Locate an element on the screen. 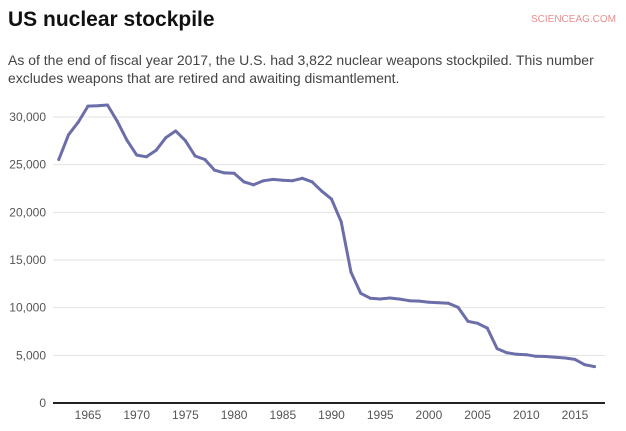  x-tick-label: 2010 is located at coordinates (526, 415).